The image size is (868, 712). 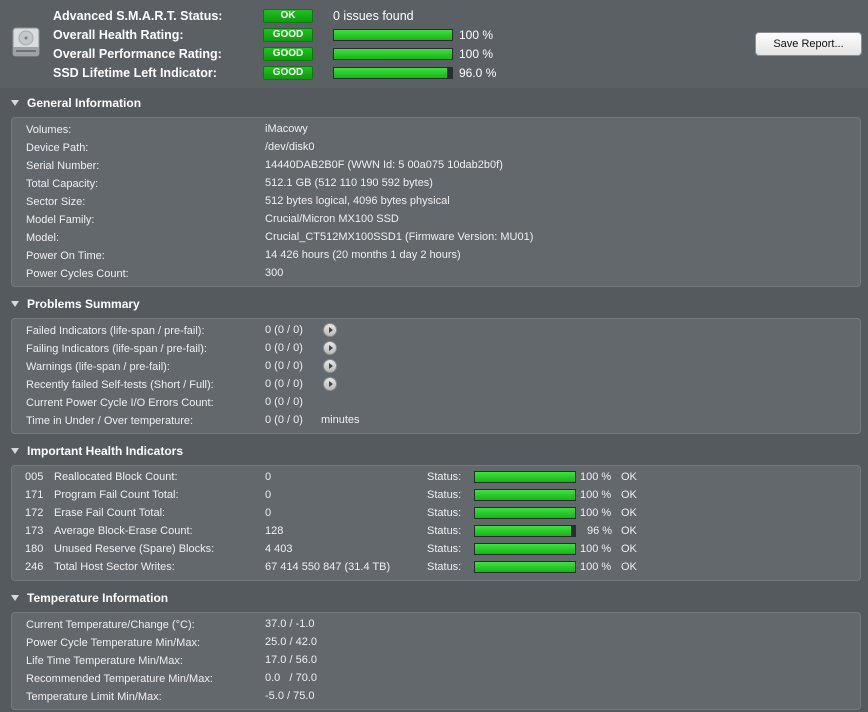 What do you see at coordinates (104, 661) in the screenshot?
I see `temperature-key: Life Time Temperature Min/Max:` at bounding box center [104, 661].